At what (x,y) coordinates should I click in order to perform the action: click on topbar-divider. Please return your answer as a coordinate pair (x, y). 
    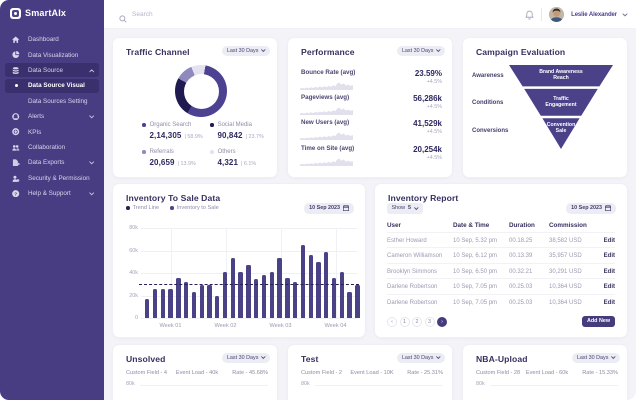
    Looking at the image, I should click on (542, 14).